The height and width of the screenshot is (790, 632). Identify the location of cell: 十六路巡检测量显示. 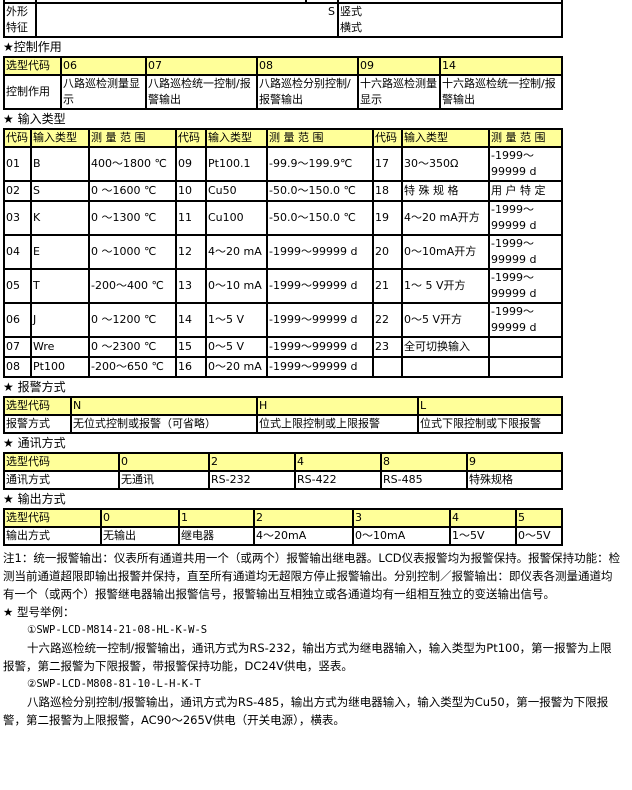
(399, 92).